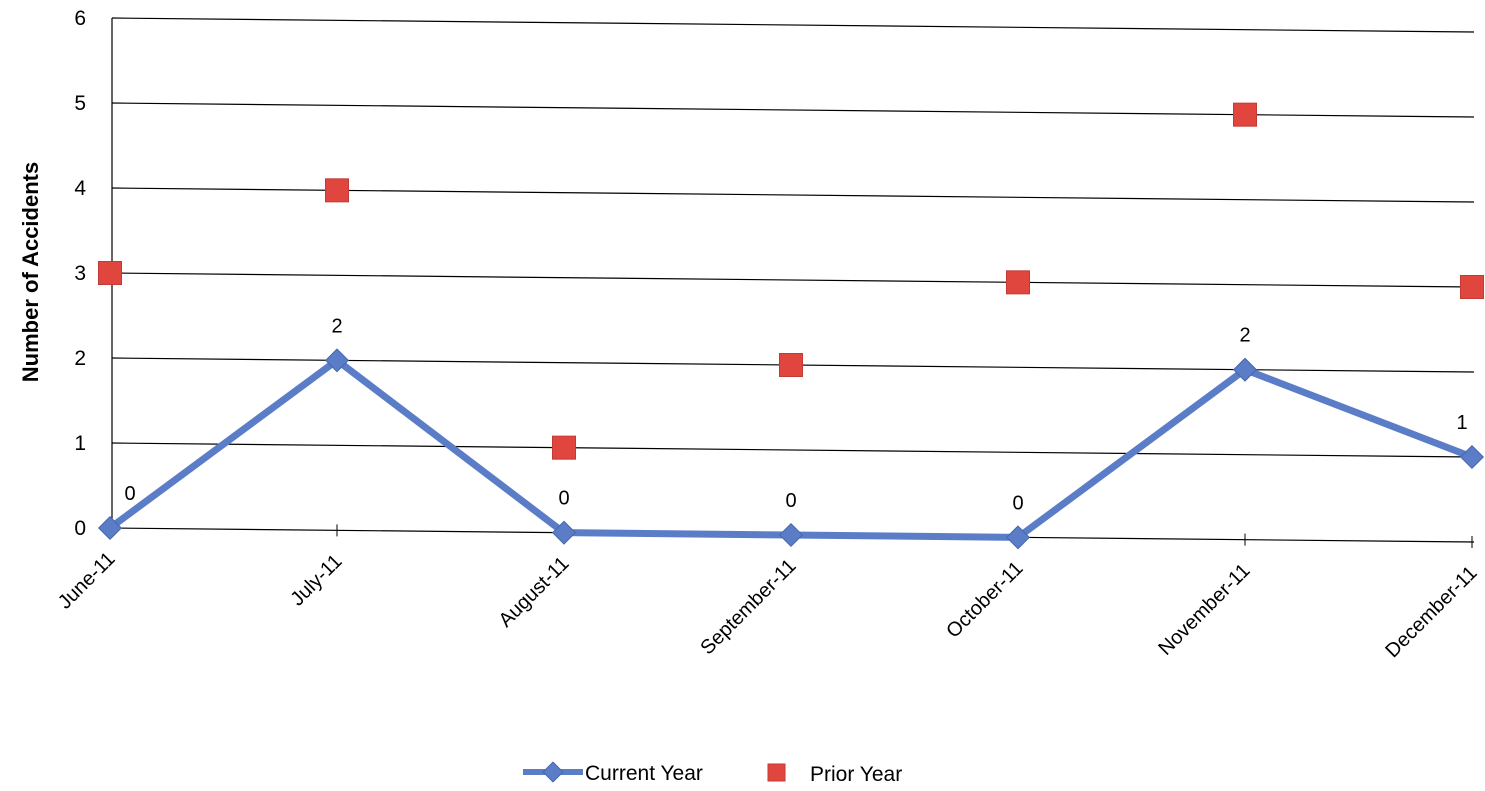 The width and height of the screenshot is (1485, 791). I want to click on legend-prior-year-swatch-marker, so click(776, 772).